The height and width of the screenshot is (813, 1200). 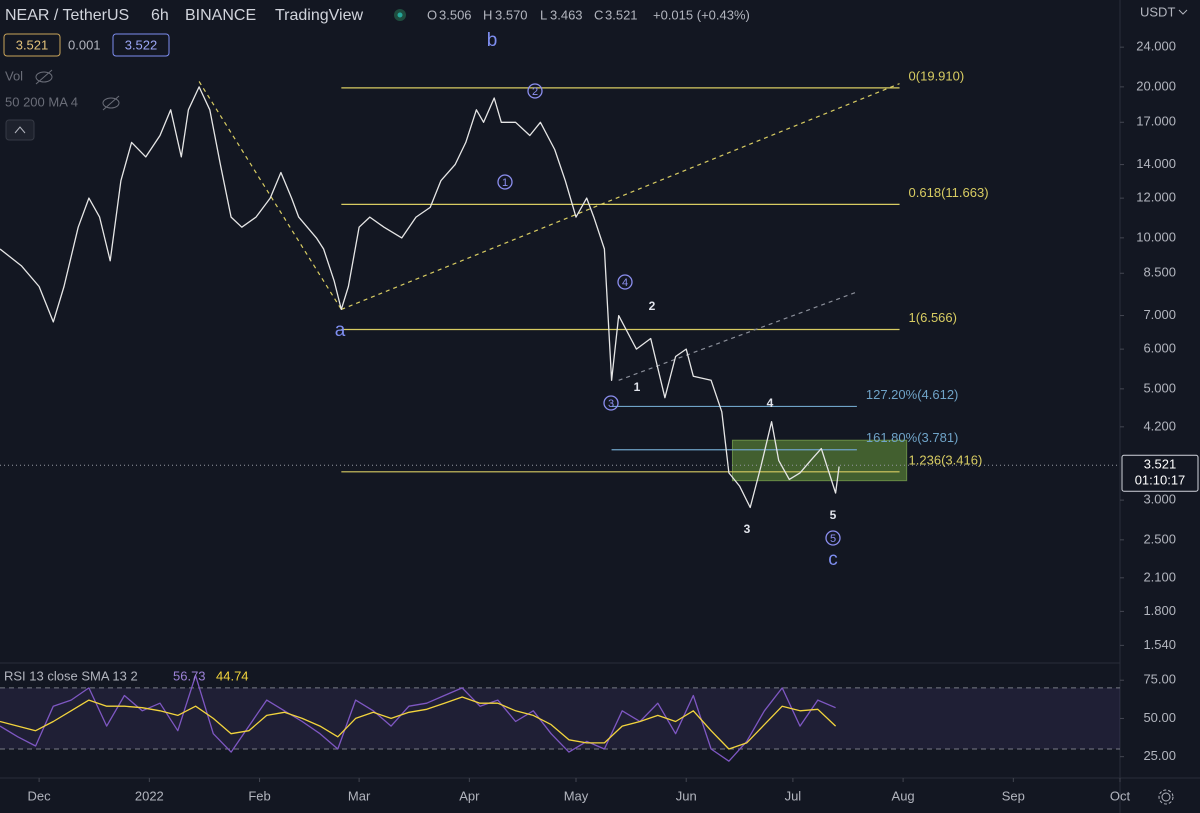 I want to click on settings-icon, so click(x=1166, y=797).